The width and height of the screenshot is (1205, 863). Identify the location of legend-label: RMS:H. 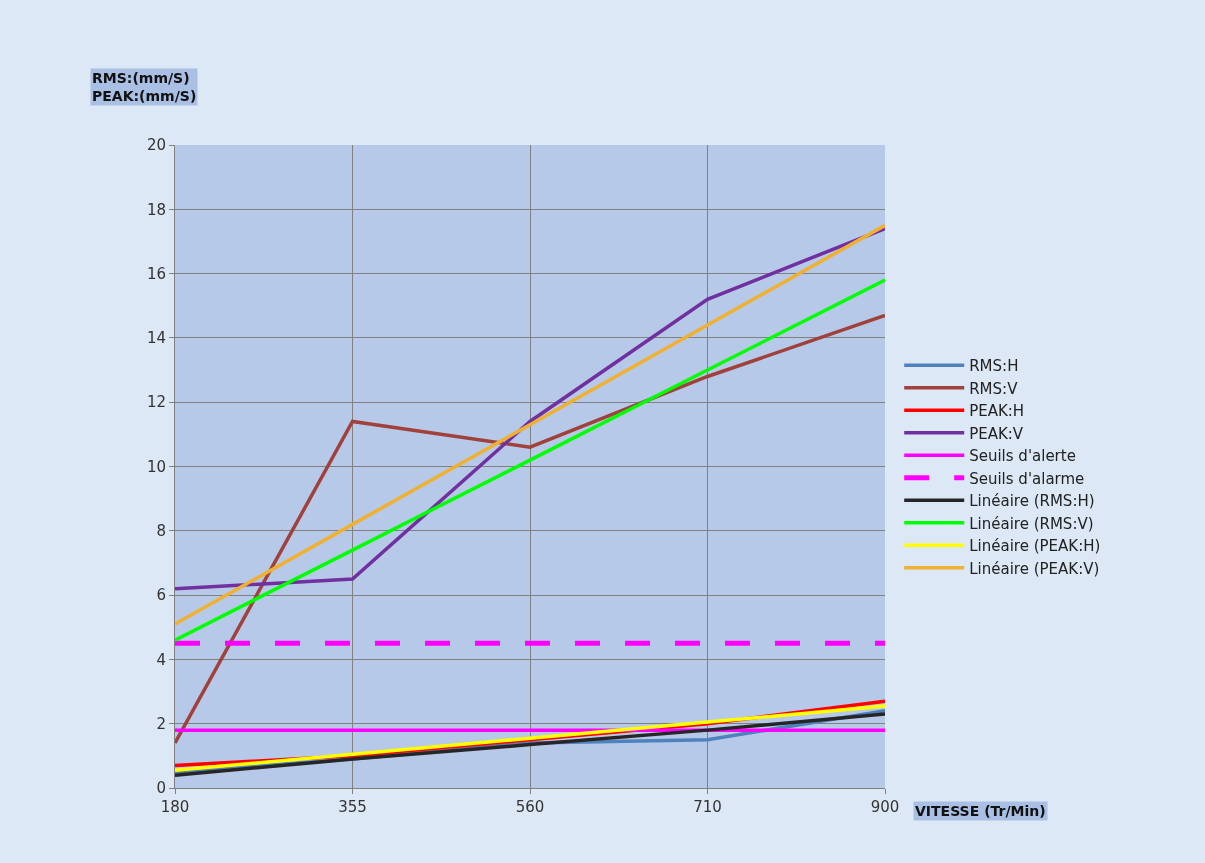
(994, 366).